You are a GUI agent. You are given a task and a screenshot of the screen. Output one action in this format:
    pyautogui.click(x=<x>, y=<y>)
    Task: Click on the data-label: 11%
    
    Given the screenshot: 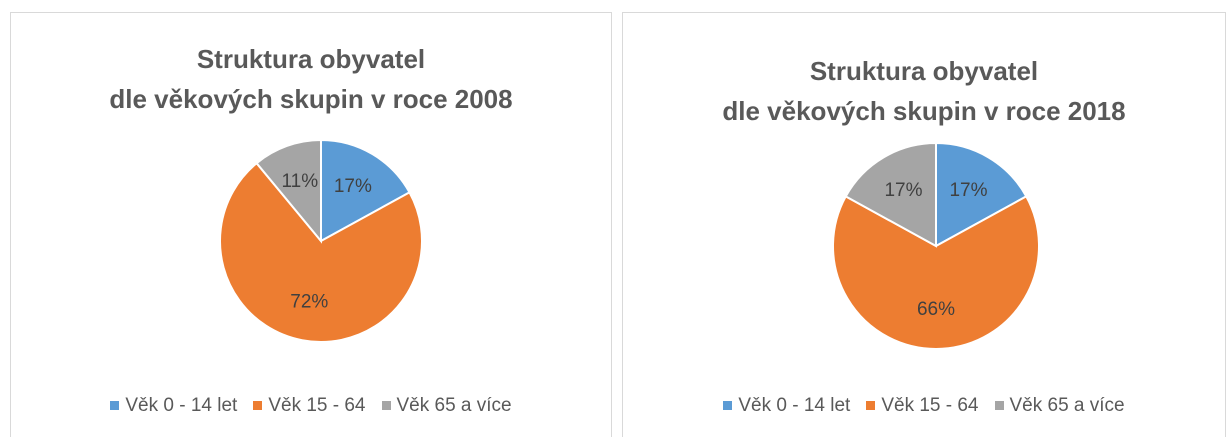 What is the action you would take?
    pyautogui.click(x=299, y=181)
    